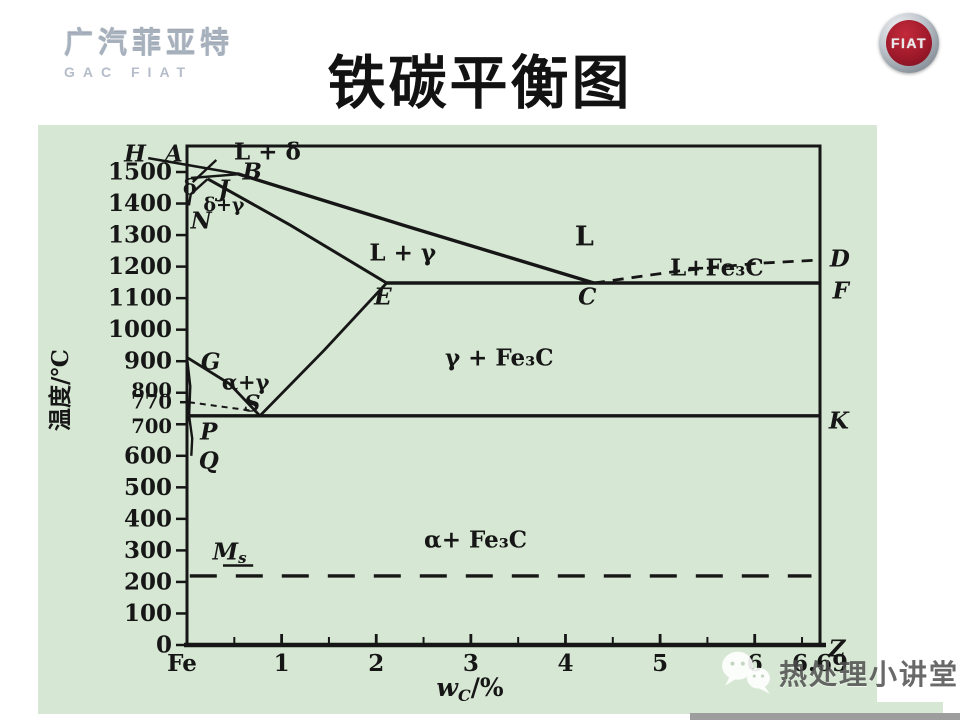 The height and width of the screenshot is (720, 960). I want to click on y-tick-label-700: 700, so click(151, 426).